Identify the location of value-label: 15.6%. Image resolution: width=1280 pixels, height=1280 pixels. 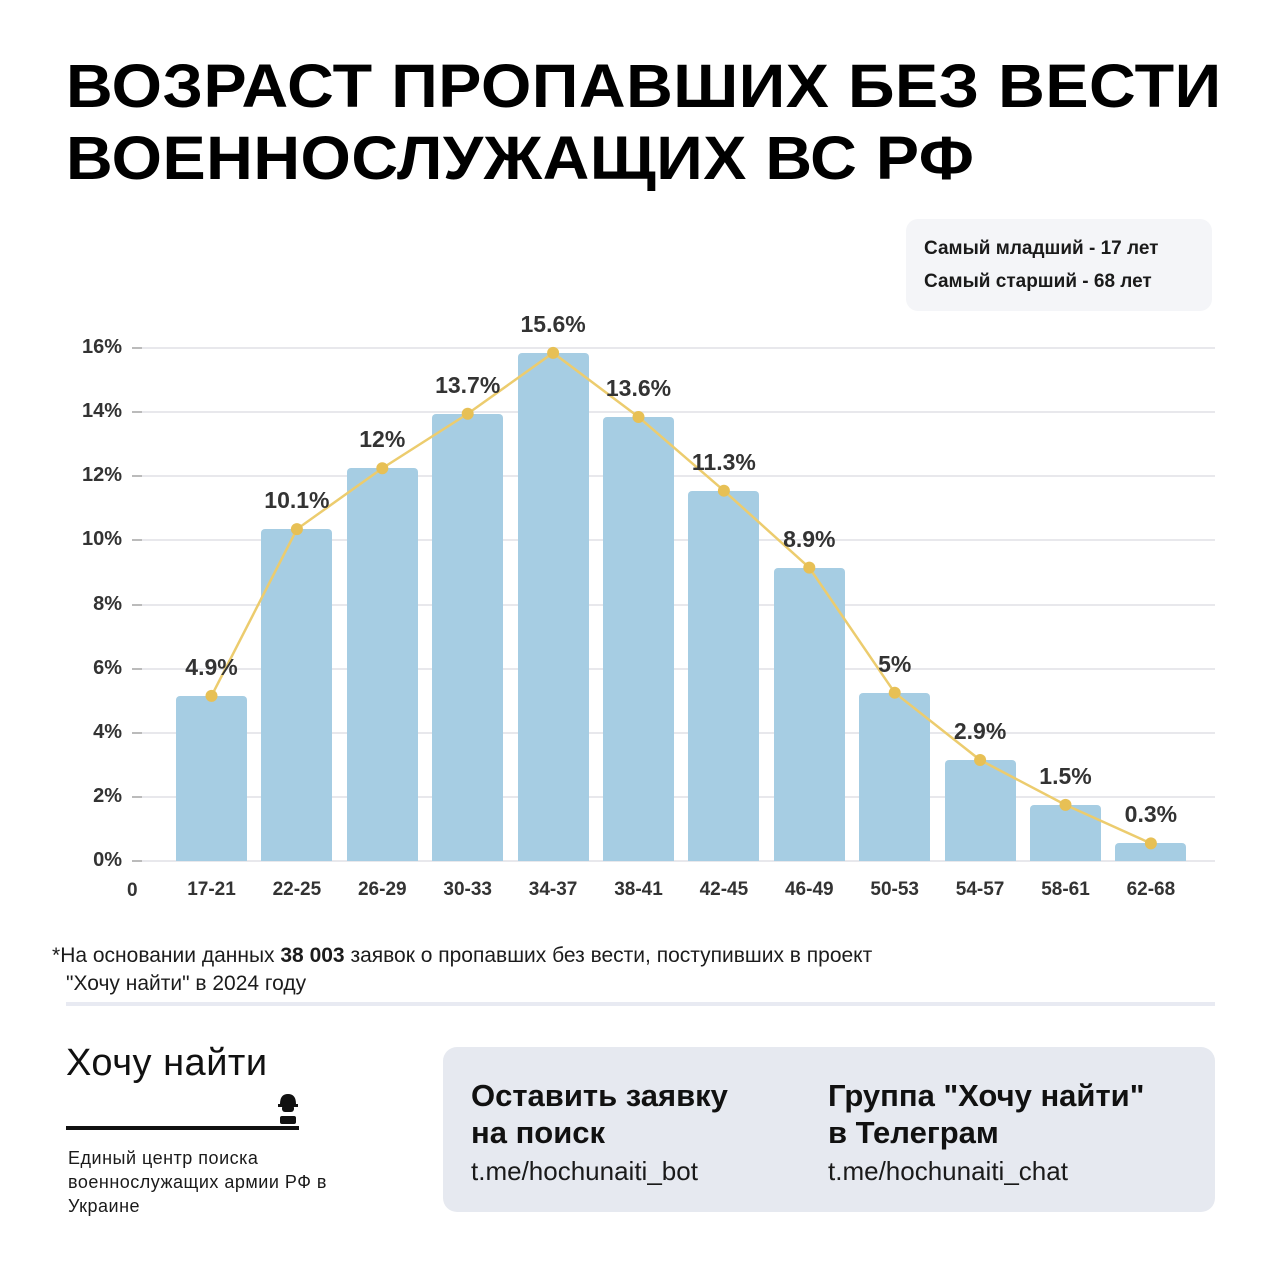
(553, 323).